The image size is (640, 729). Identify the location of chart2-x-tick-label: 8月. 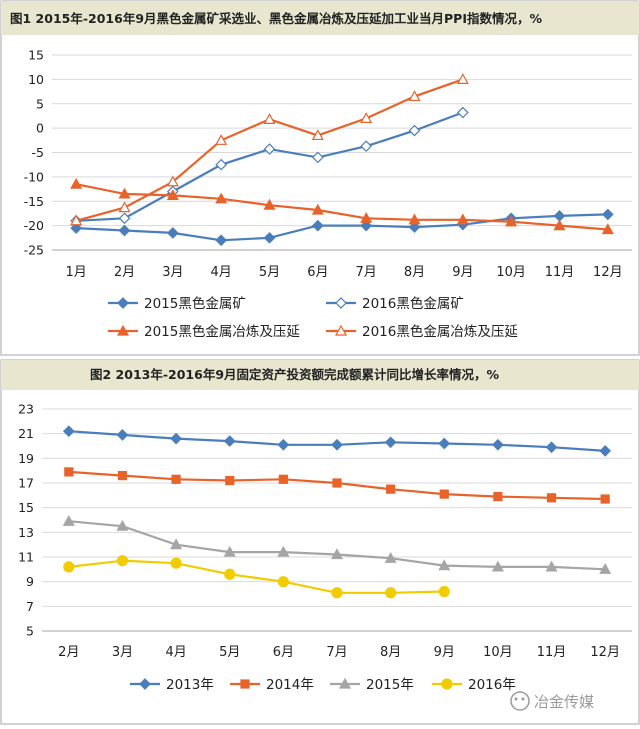
(390, 652).